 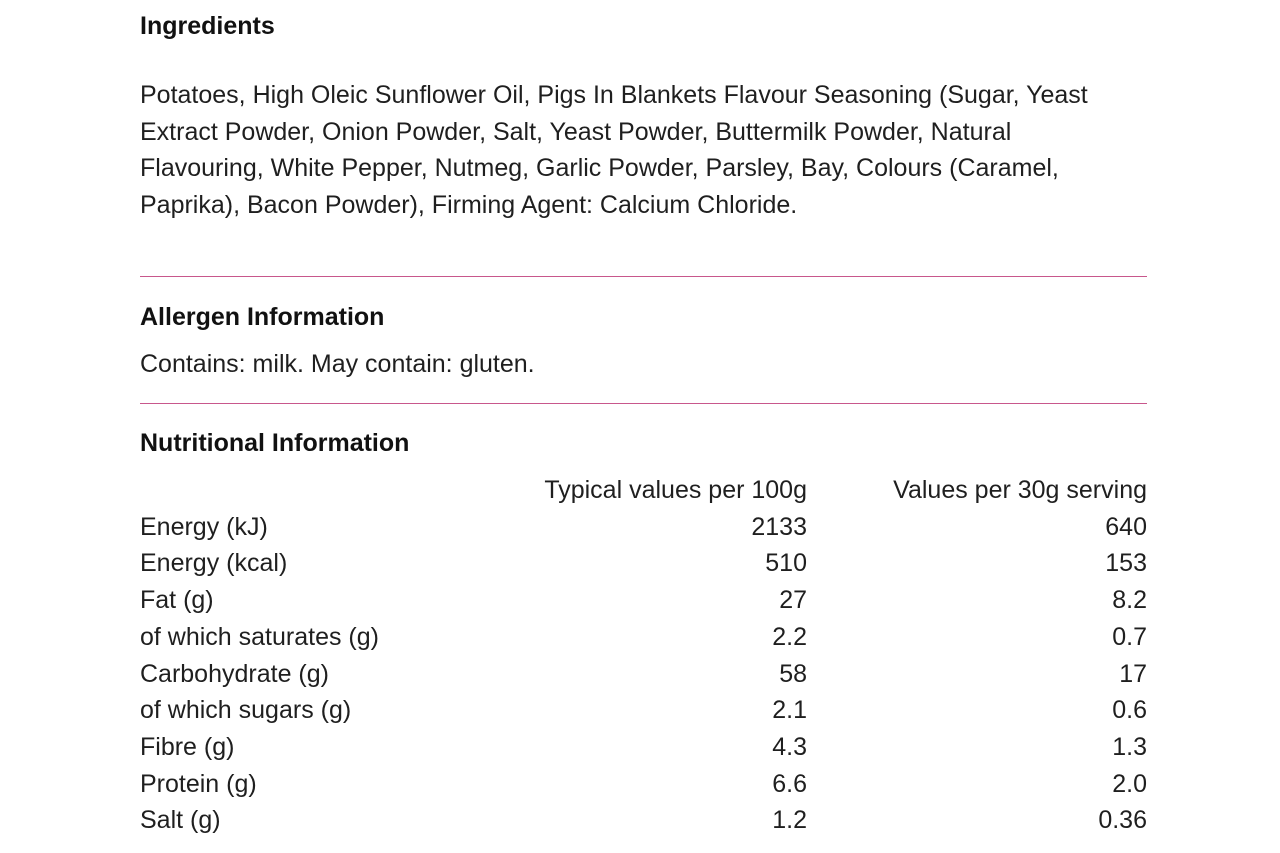 What do you see at coordinates (793, 673) in the screenshot?
I see `per-100g-value: 58` at bounding box center [793, 673].